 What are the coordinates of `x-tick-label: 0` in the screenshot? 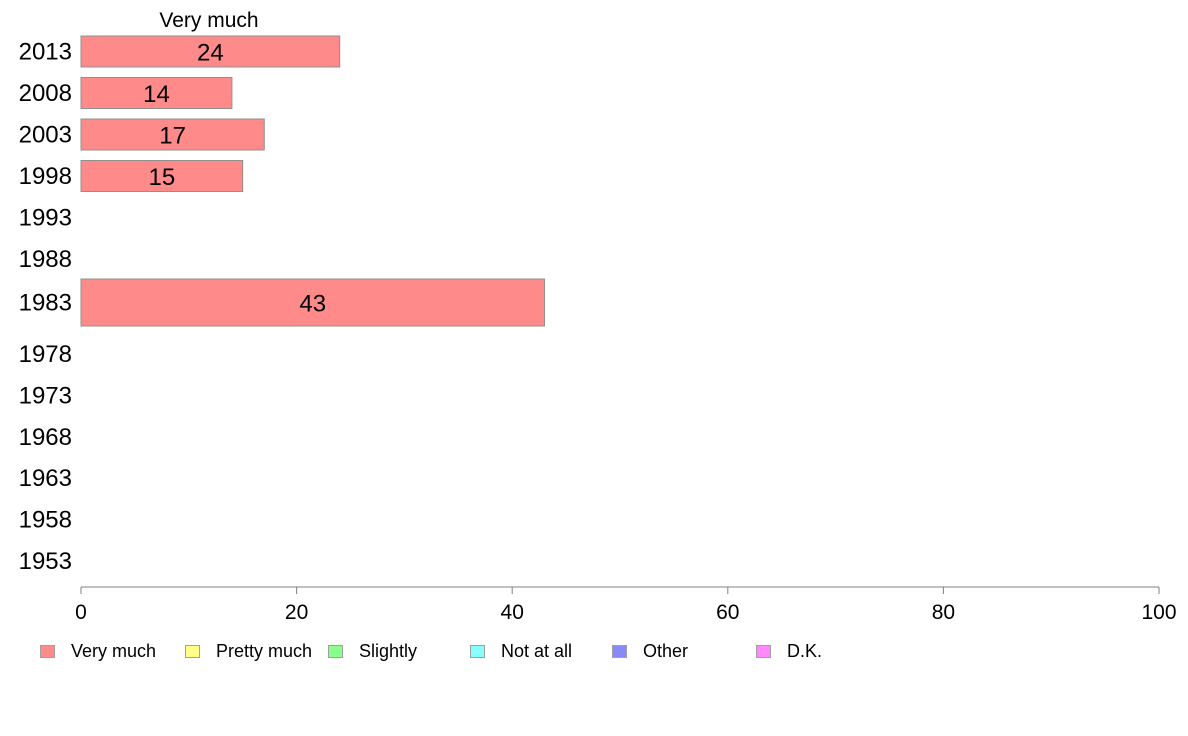 It's located at (81, 612).